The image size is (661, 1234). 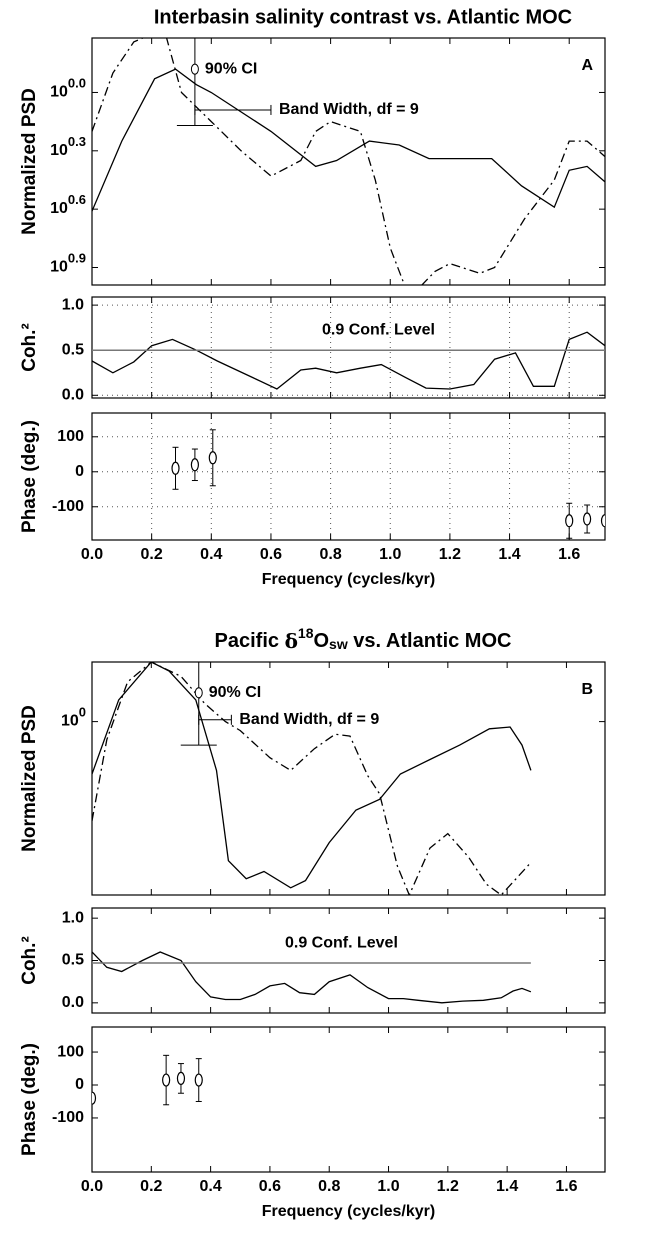 What do you see at coordinates (338, 644) in the screenshot?
I see `title-part: sw` at bounding box center [338, 644].